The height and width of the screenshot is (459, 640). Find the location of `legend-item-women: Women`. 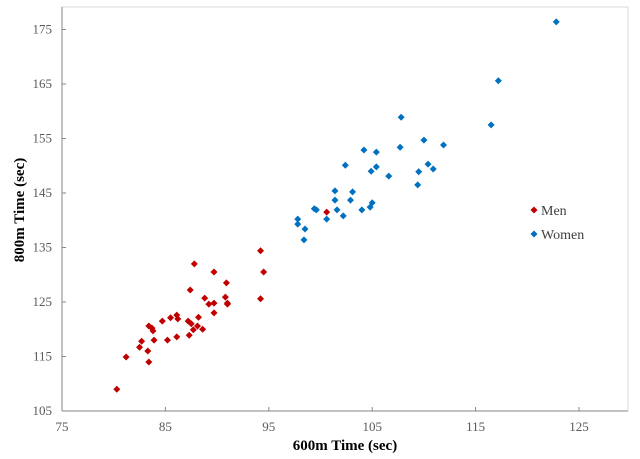

legend-item-women: Women is located at coordinates (557, 235).